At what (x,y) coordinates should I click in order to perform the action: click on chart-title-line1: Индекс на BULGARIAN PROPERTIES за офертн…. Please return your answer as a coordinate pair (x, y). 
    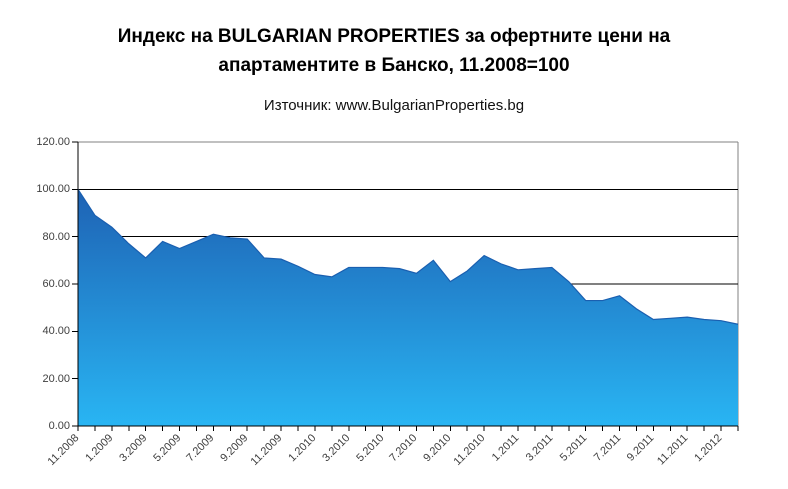
    Looking at the image, I should click on (394, 36).